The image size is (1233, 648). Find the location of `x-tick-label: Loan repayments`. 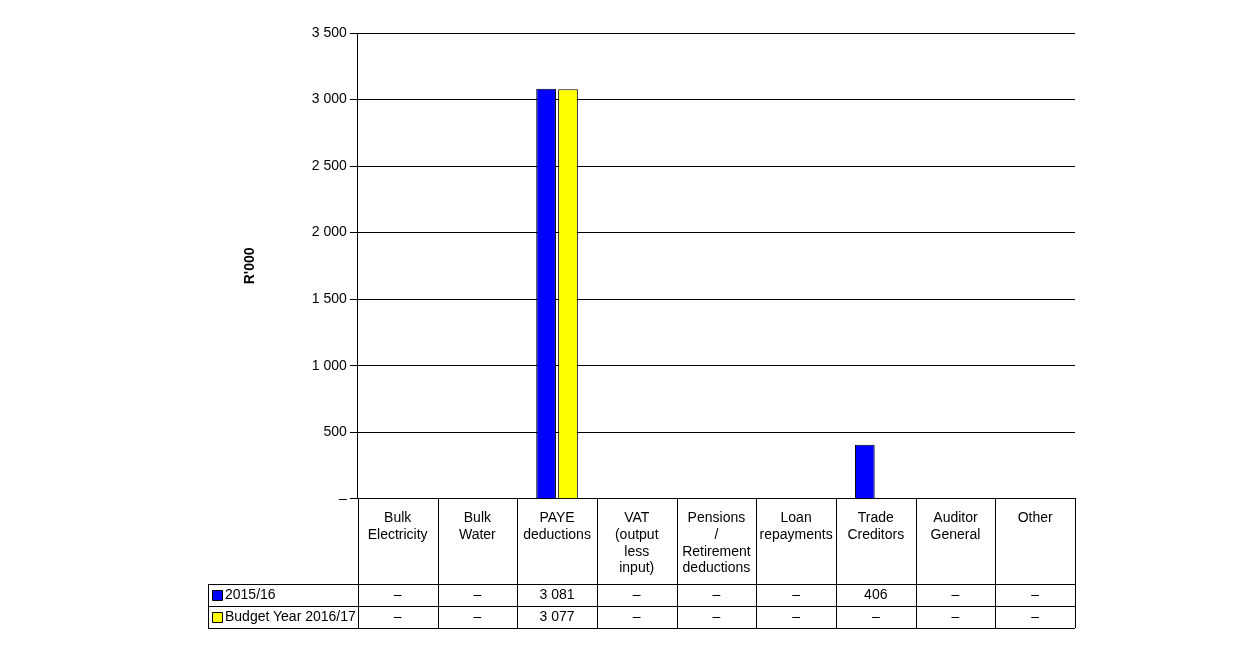

x-tick-label: Loan repayments is located at coordinates (796, 525).